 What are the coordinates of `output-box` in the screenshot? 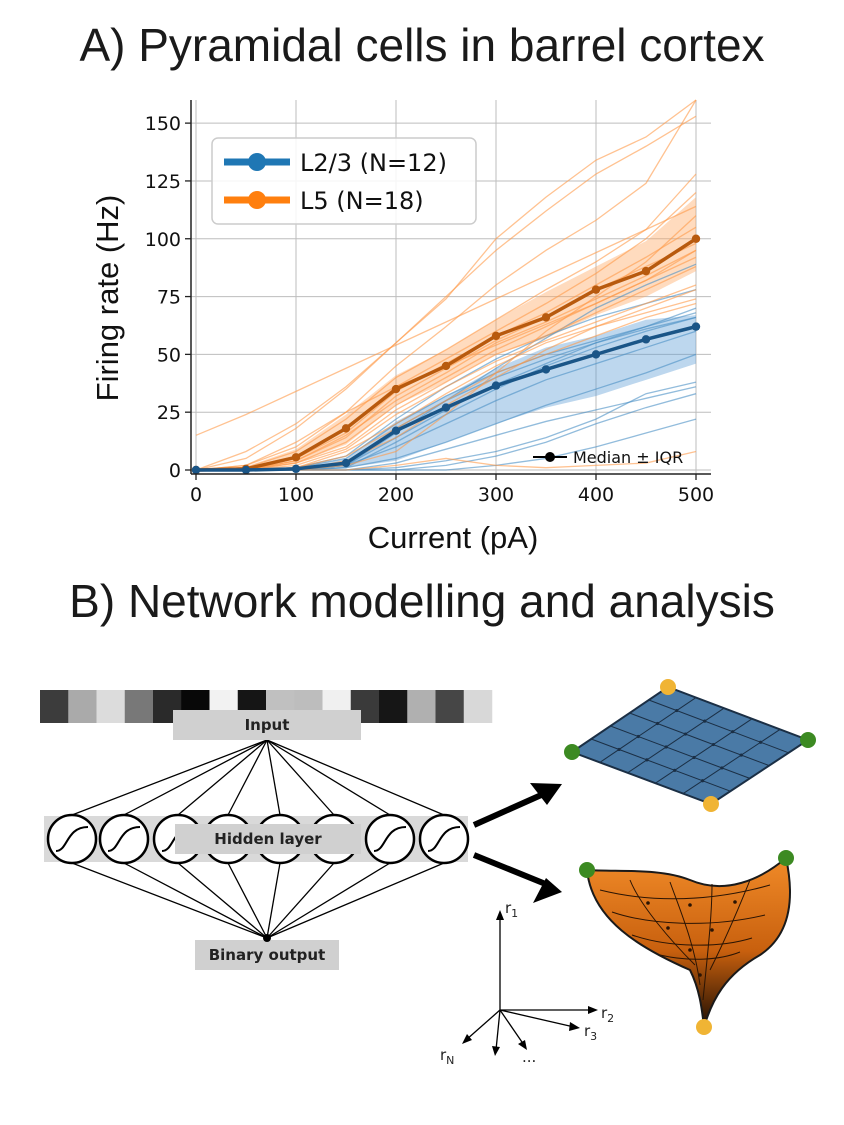 It's located at (267, 955).